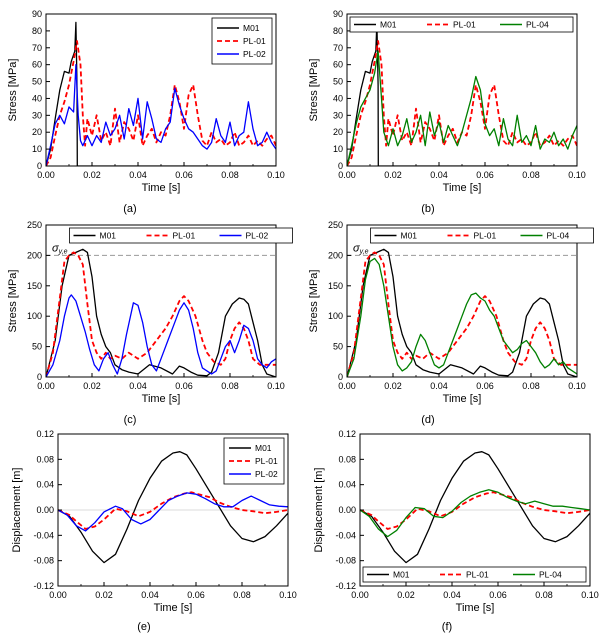 This screenshot has height=639, width=600. What do you see at coordinates (427, 420) in the screenshot?
I see `panel-label: (d)` at bounding box center [427, 420].